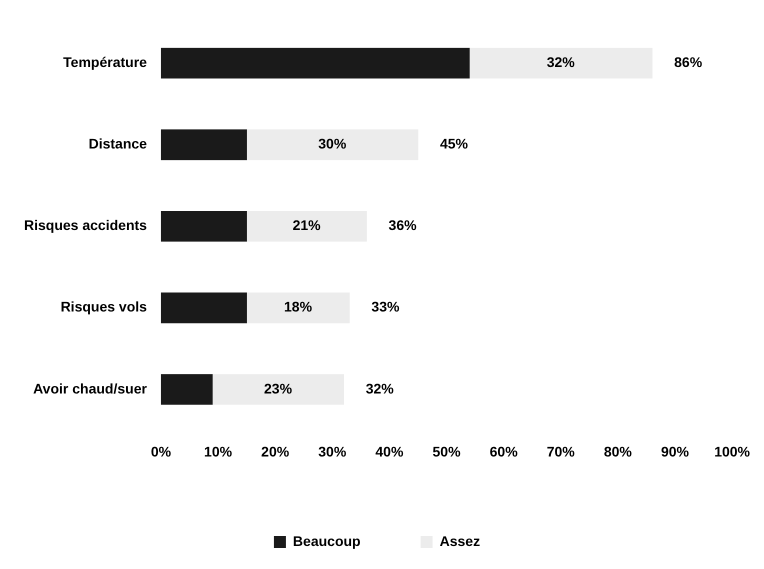 The height and width of the screenshot is (569, 764). I want to click on x-tick-label: 40%, so click(389, 451).